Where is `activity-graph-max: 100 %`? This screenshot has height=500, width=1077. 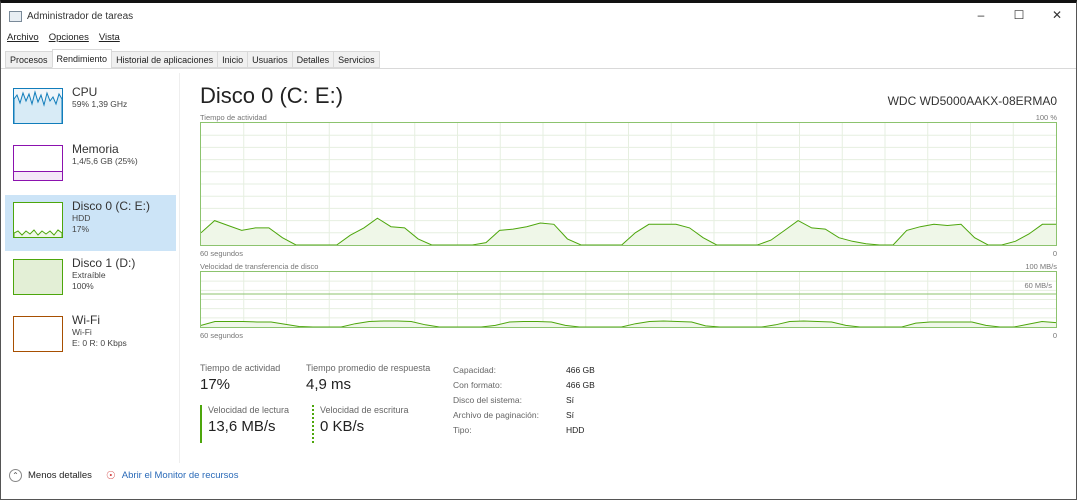
activity-graph-max: 100 % is located at coordinates (1046, 117).